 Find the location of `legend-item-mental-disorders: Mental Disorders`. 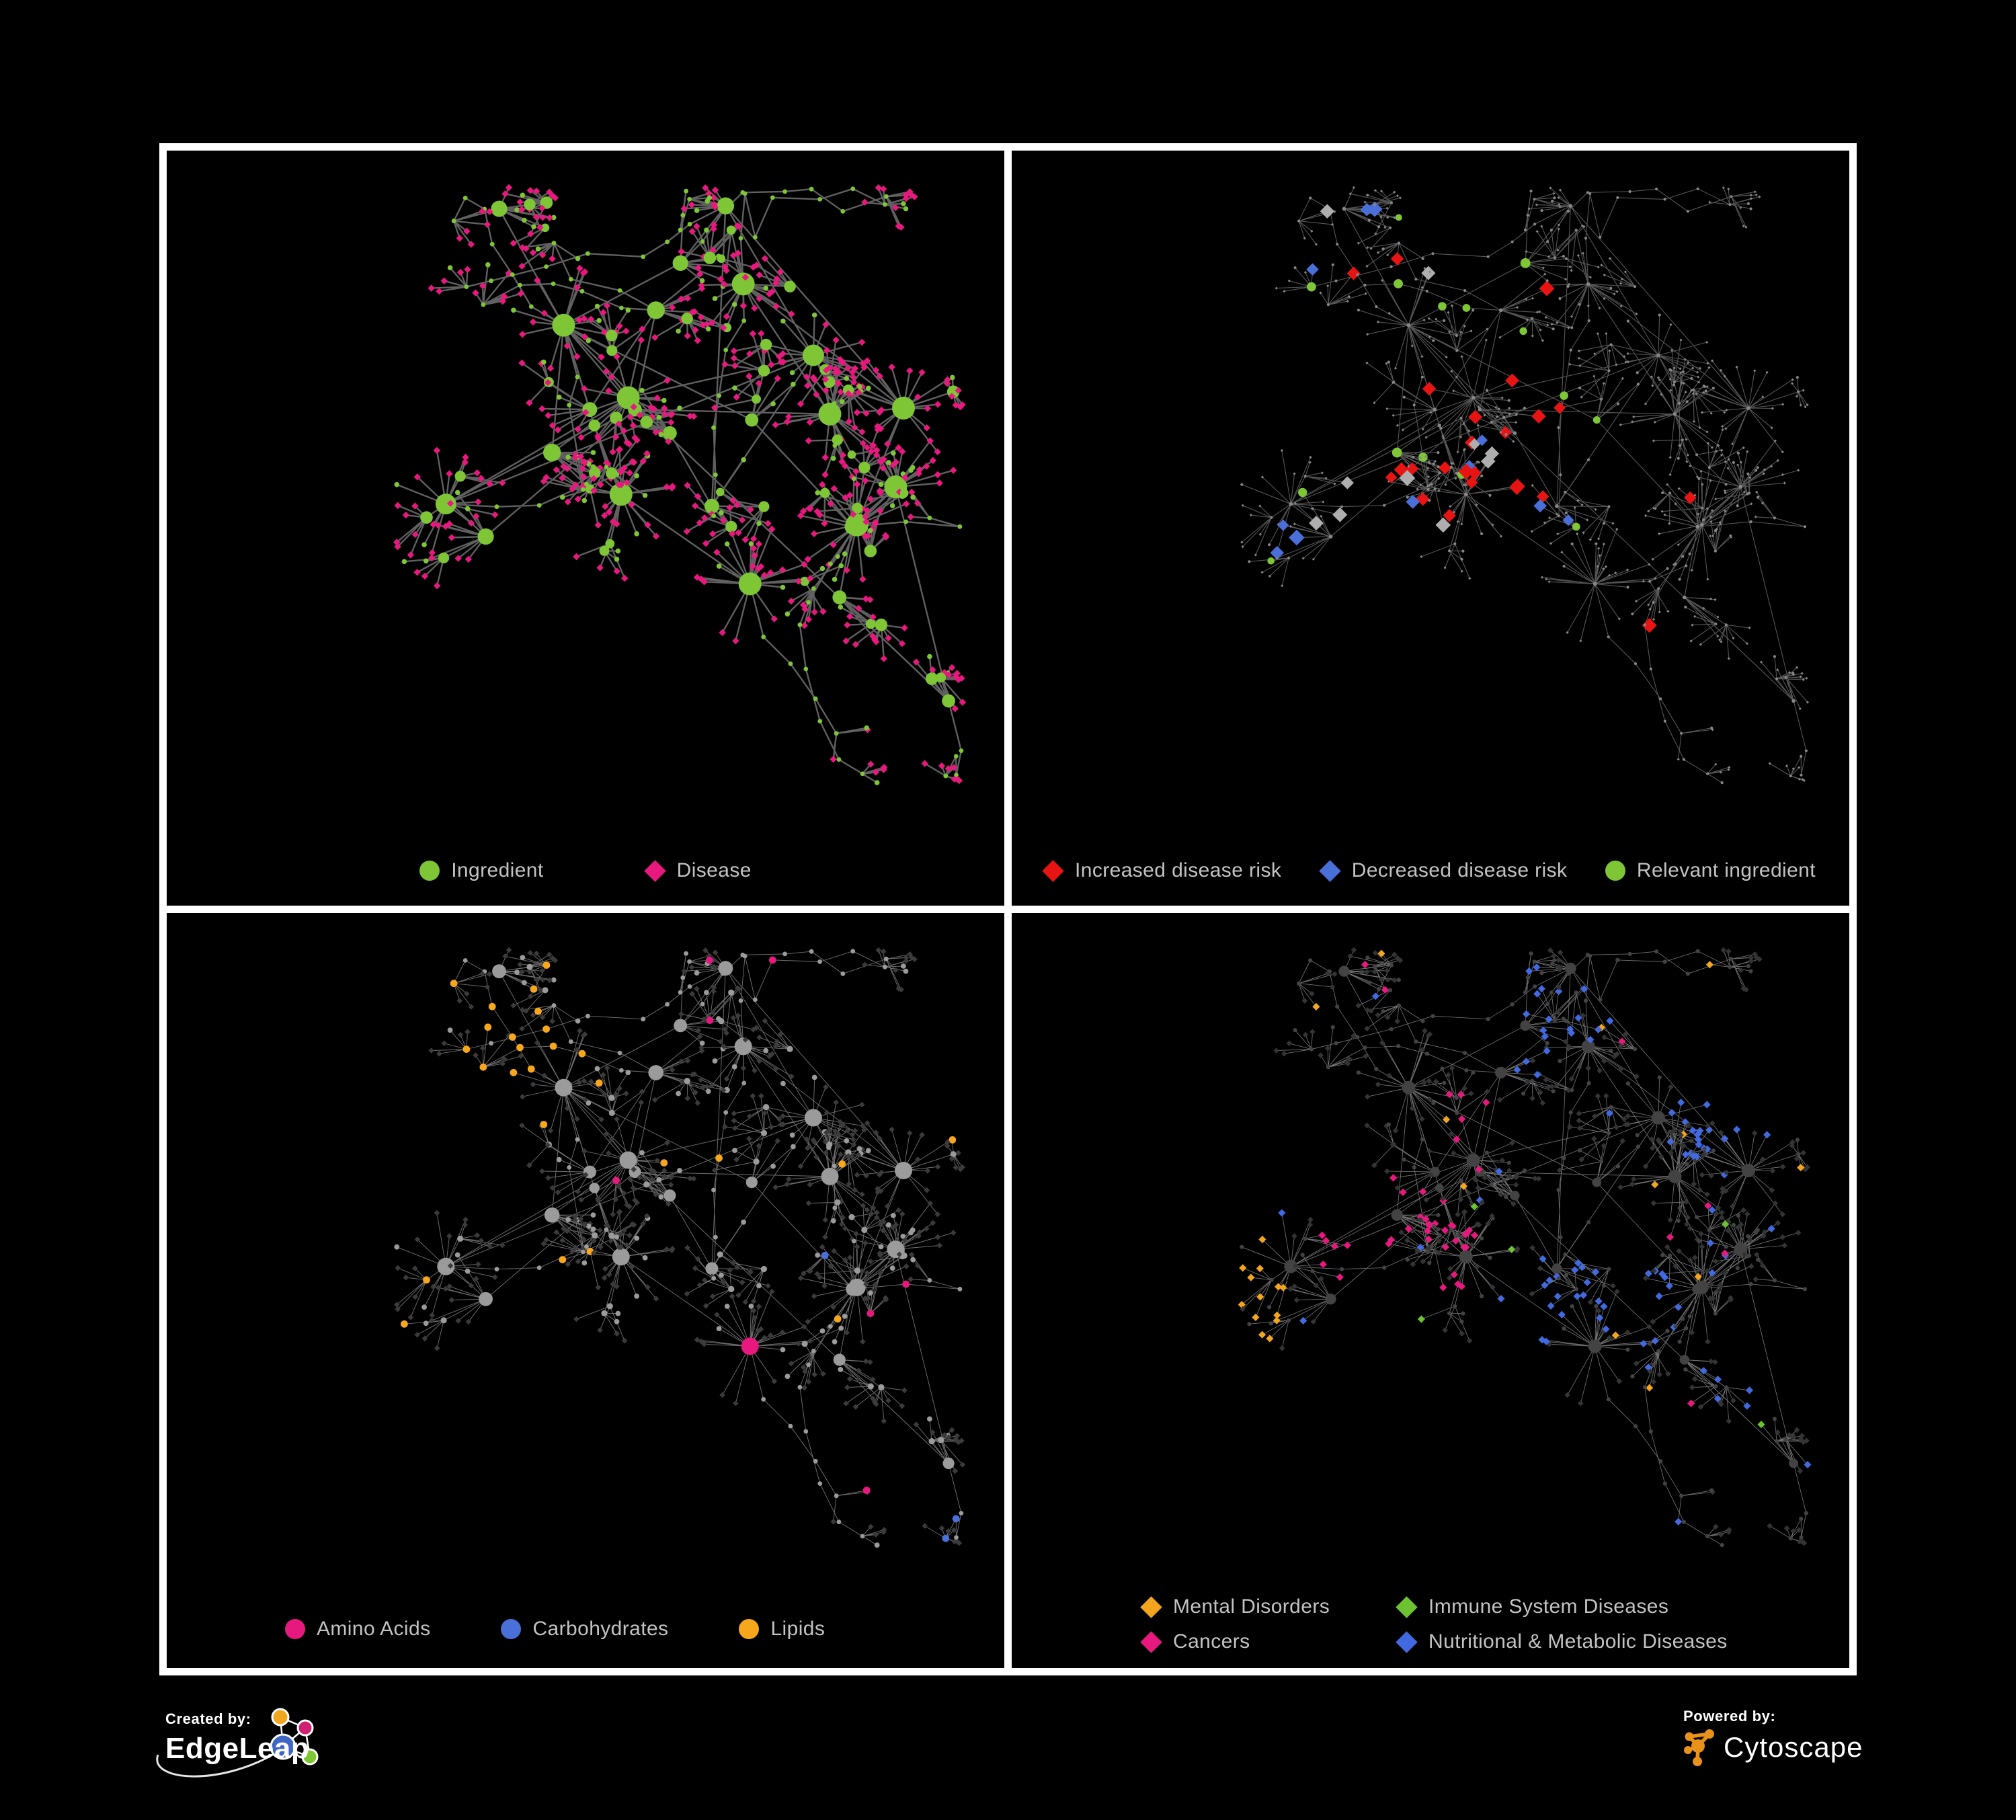

legend-item-mental-disorders: Mental Disorders is located at coordinates (1268, 1606).